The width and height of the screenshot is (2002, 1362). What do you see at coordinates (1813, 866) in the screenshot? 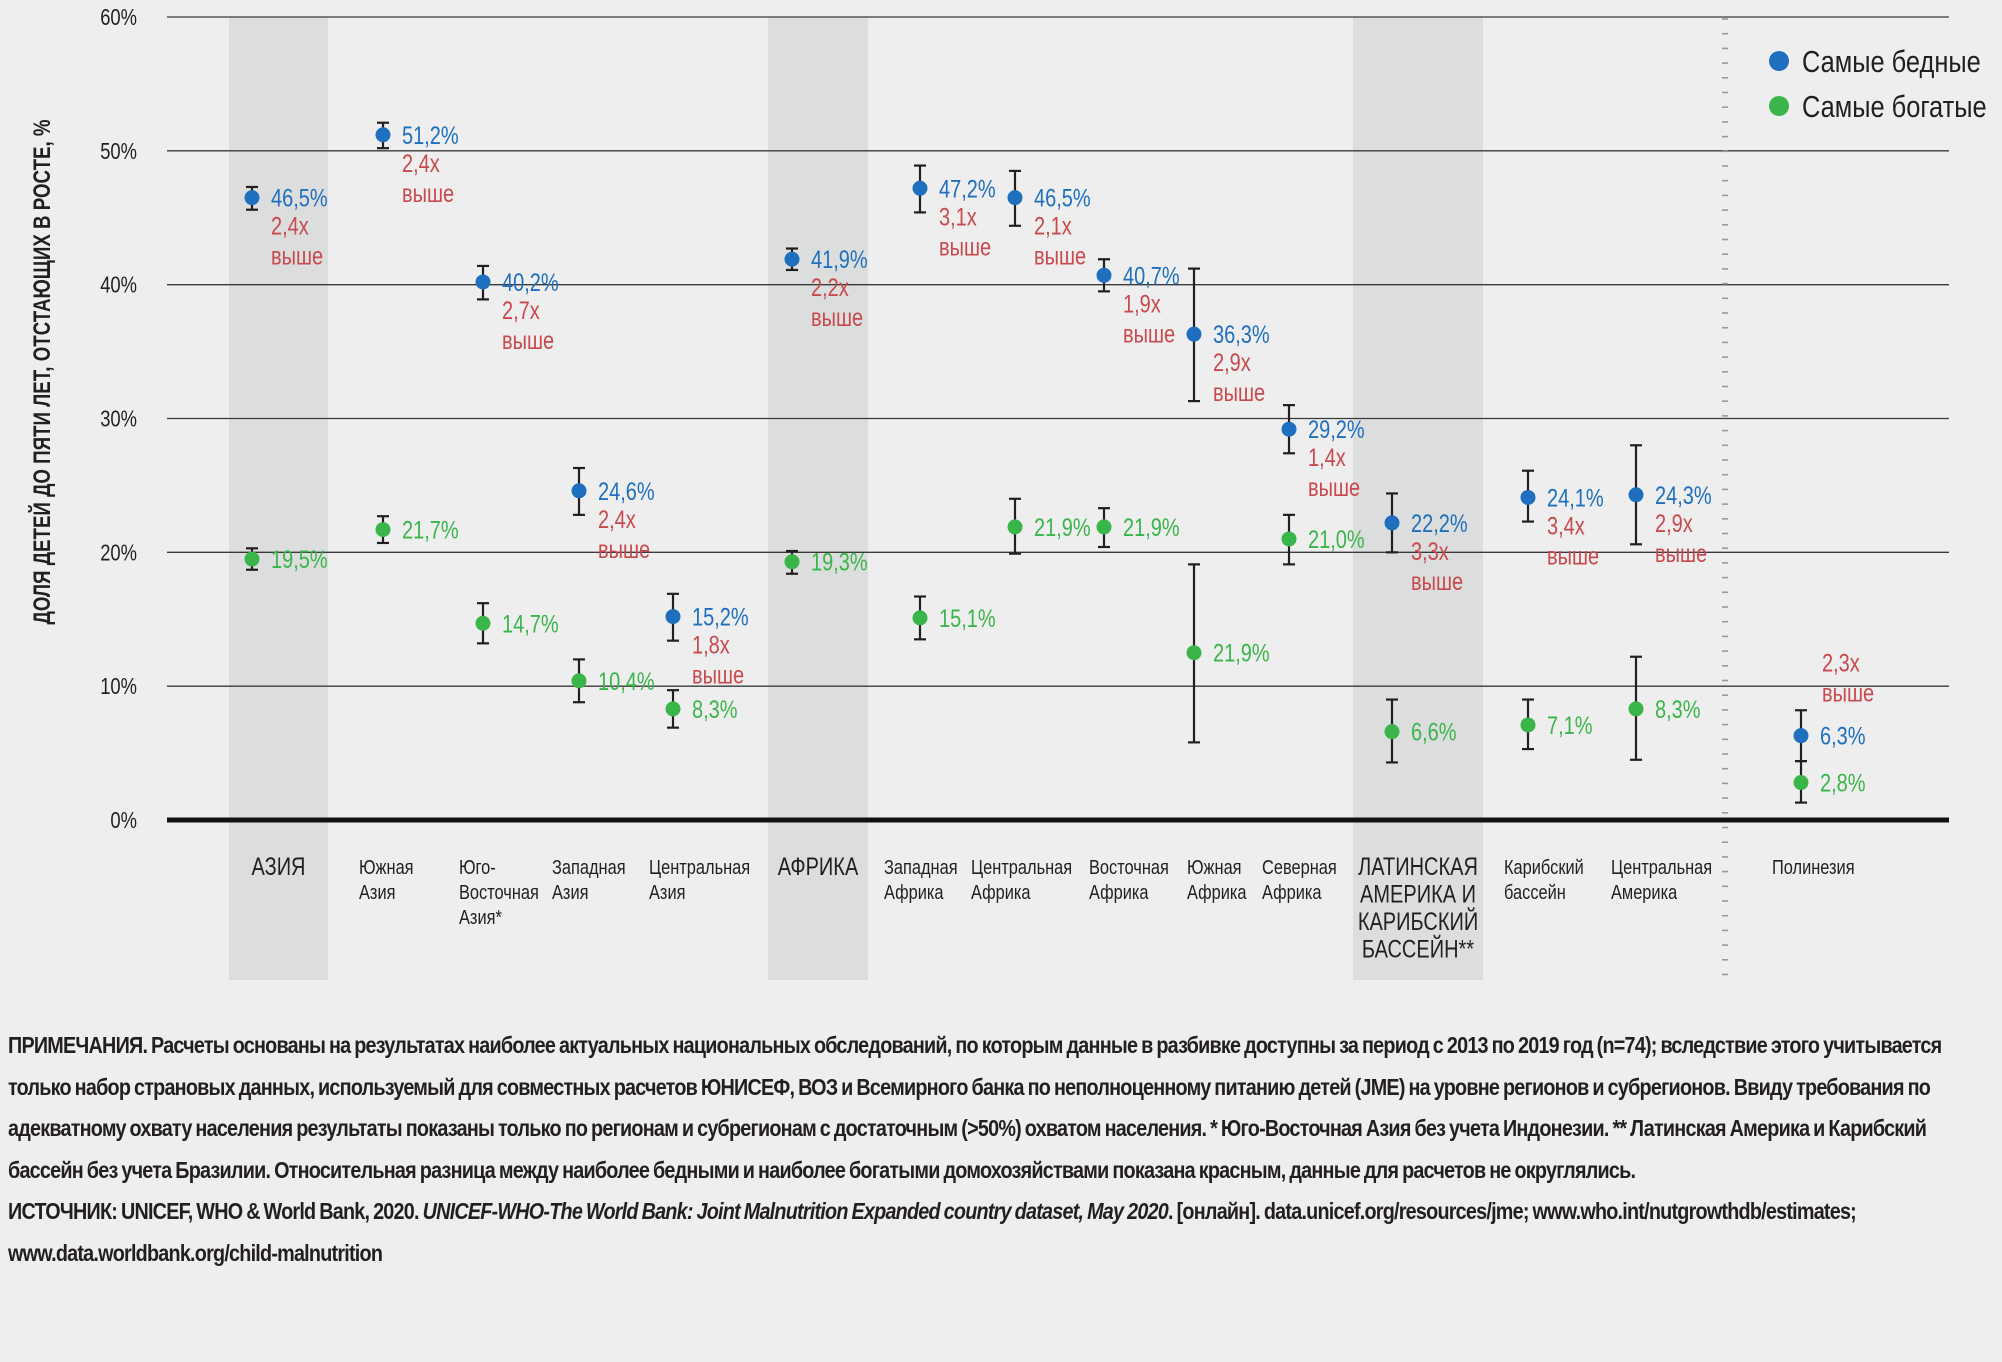
I see `subregion-label: Полинезия` at bounding box center [1813, 866].